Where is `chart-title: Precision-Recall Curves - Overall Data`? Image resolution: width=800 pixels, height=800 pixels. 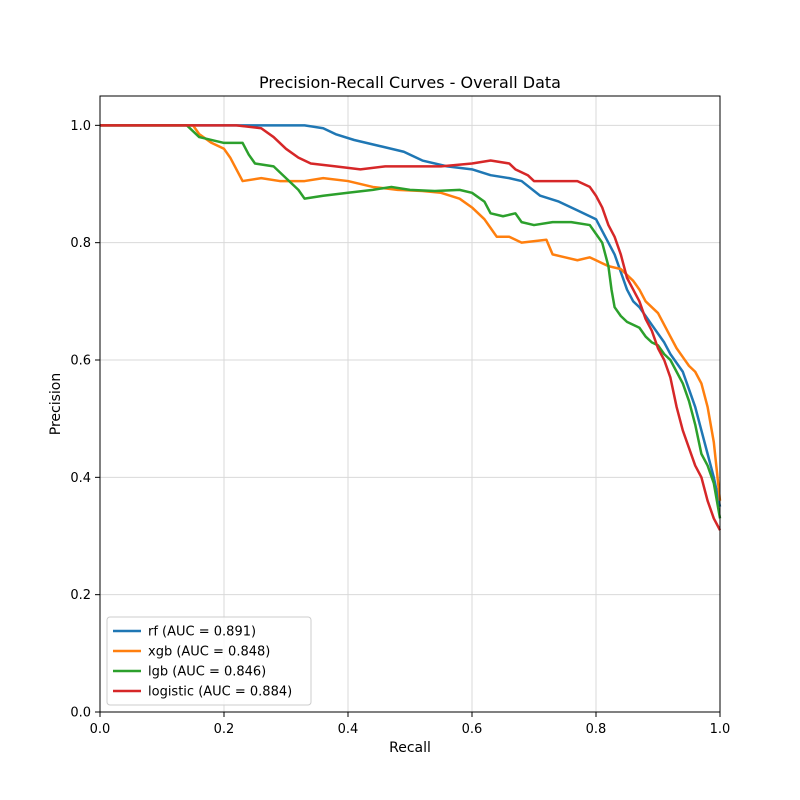
chart-title: Precision-Recall Curves - Overall Data is located at coordinates (410, 82).